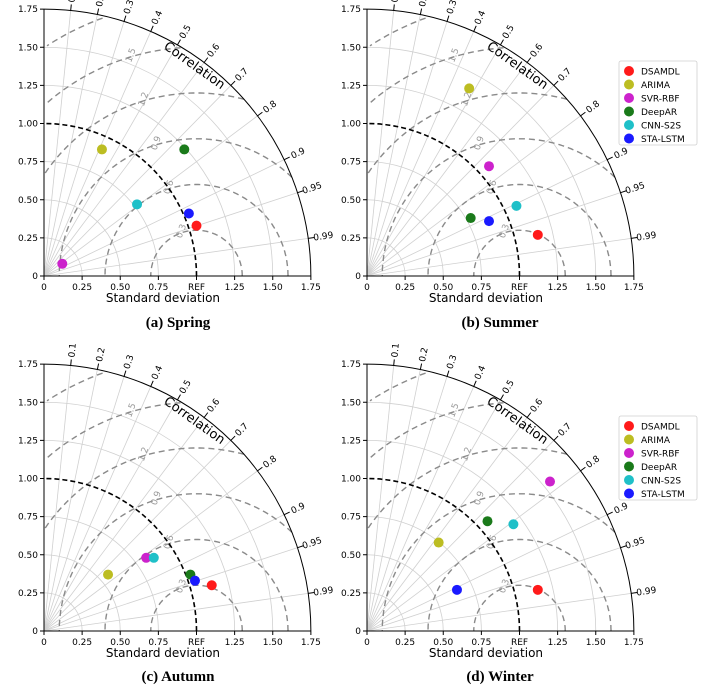 The image size is (707, 687). I want to click on x-tick-label: 0.75, so click(481, 643).